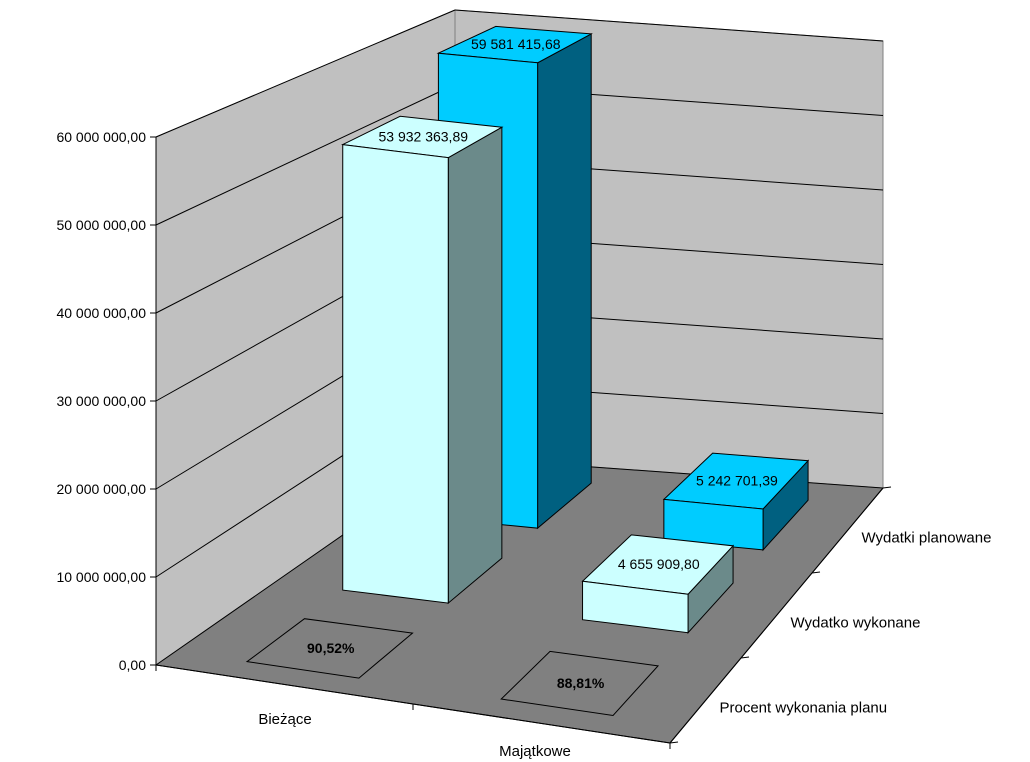  Describe the element at coordinates (101, 577) in the screenshot. I see `y-tick-label: 10 000 000,00` at that location.